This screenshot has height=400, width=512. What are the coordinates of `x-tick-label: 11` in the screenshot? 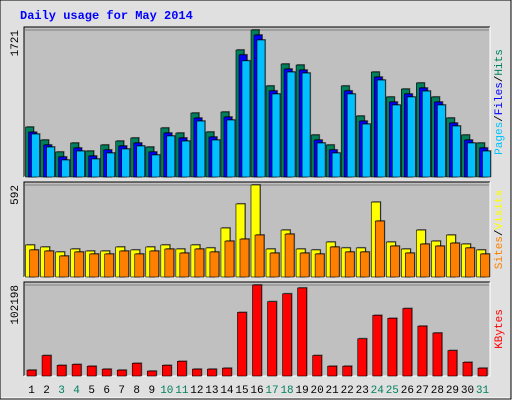 It's located at (182, 391).